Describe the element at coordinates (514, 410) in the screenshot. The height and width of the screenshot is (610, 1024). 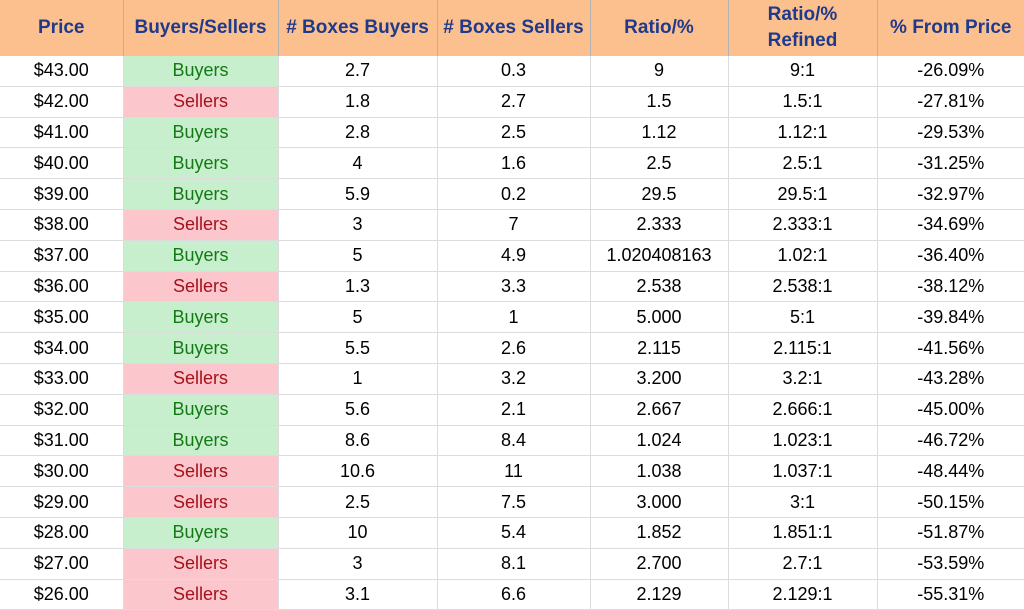
I see `cell-boxes-sellers: 2.1` at that location.